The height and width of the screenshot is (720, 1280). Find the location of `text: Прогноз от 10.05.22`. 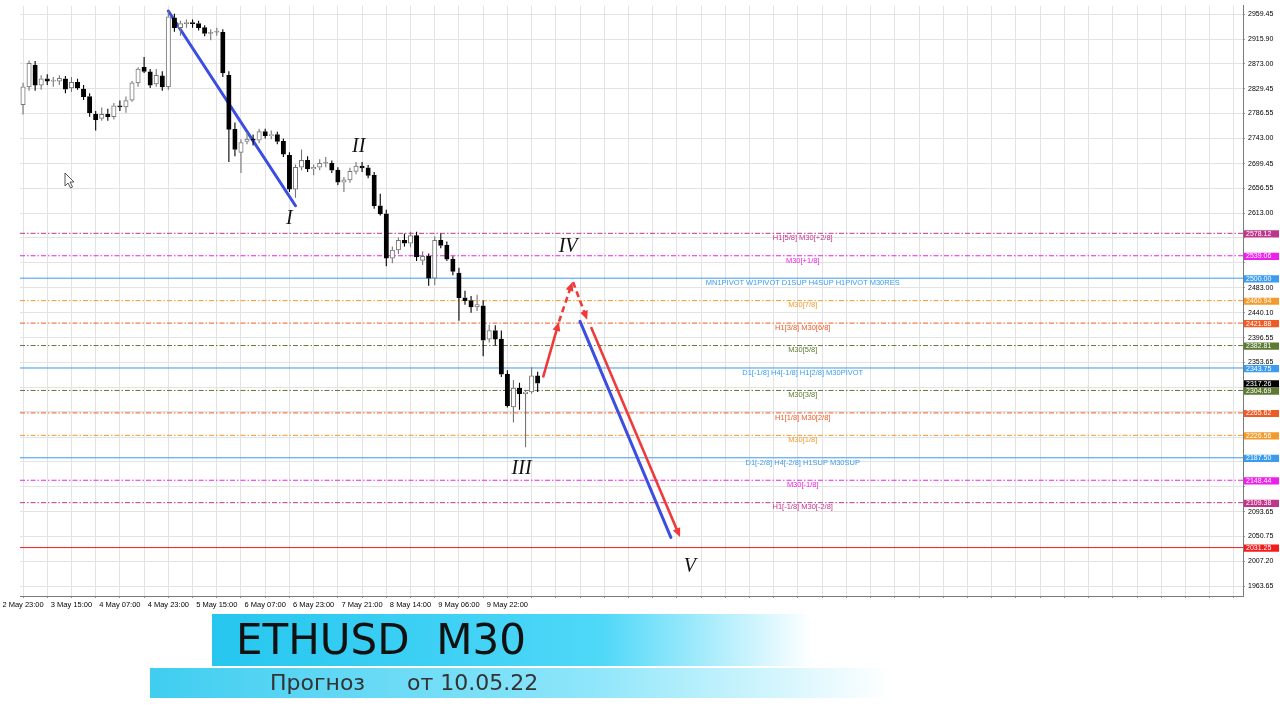

text: Прогноз от 10.05.22 is located at coordinates (404, 683).